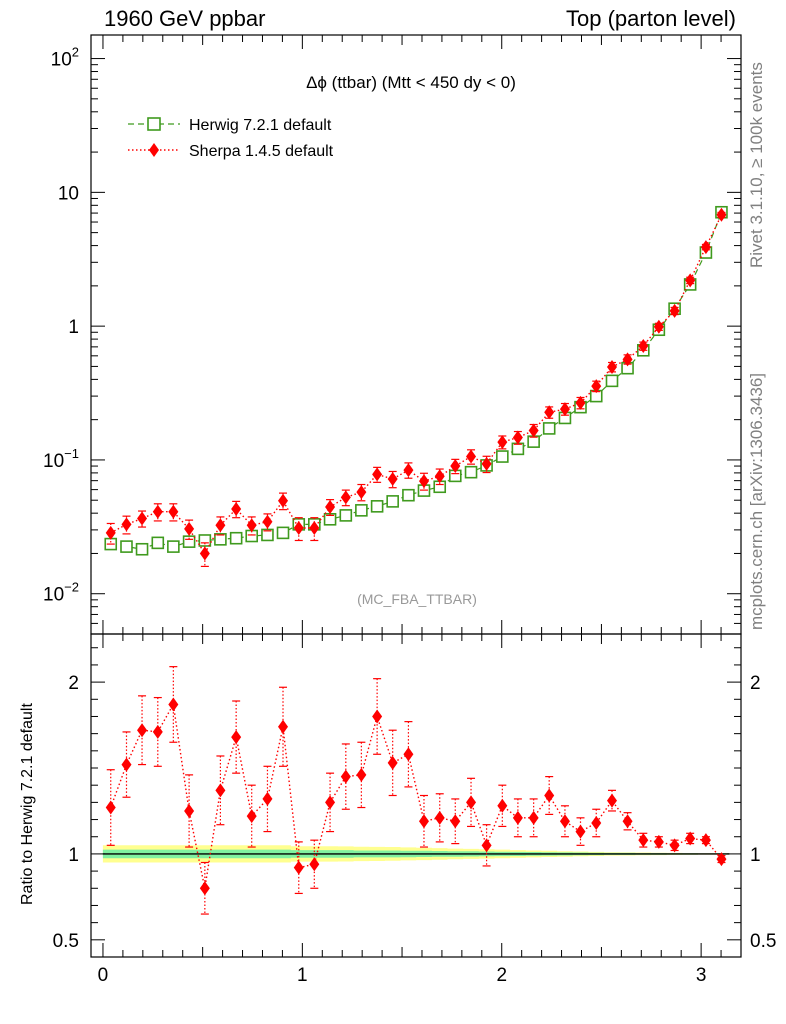 Image resolution: width=786 pixels, height=1024 pixels. What do you see at coordinates (411, 82) in the screenshot?
I see `plot-title: Δϕ (ttbar) (Mtt < 450 dy < 0)` at bounding box center [411, 82].